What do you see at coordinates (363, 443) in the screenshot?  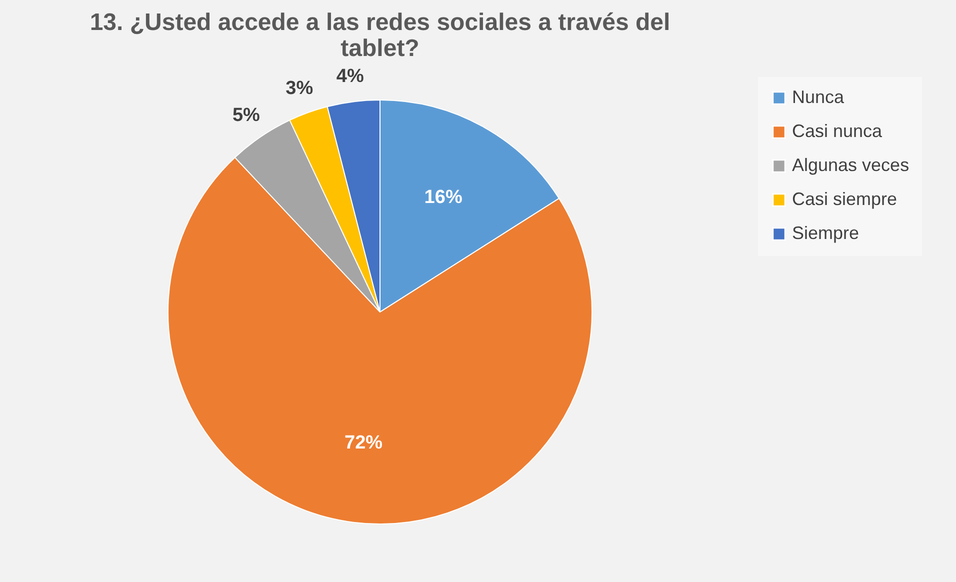 I see `data-label: 72%` at bounding box center [363, 443].